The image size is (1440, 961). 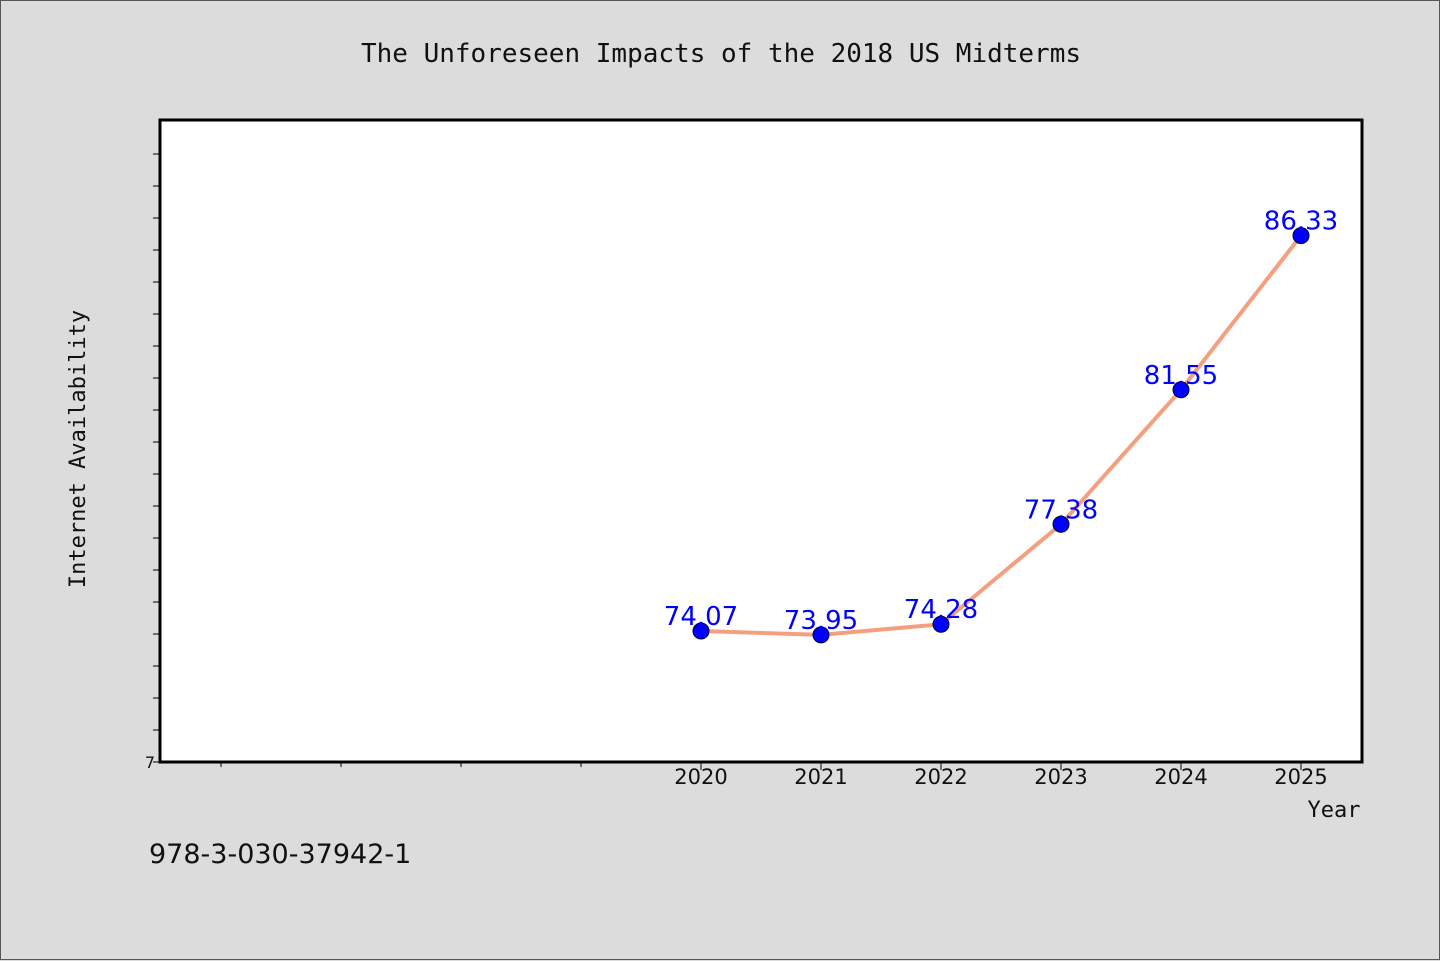 What do you see at coordinates (1181, 376) in the screenshot?
I see `data-label: 81.55` at bounding box center [1181, 376].